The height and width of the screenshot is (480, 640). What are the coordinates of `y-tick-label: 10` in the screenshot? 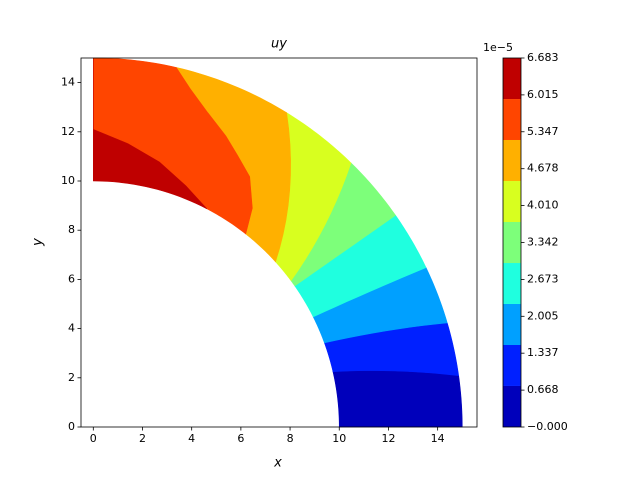 It's located at (68, 180).